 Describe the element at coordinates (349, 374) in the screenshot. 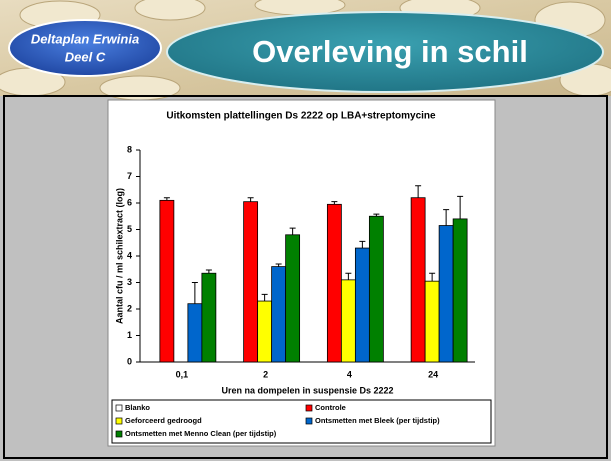

I see `x-tick-label: 4` at that location.